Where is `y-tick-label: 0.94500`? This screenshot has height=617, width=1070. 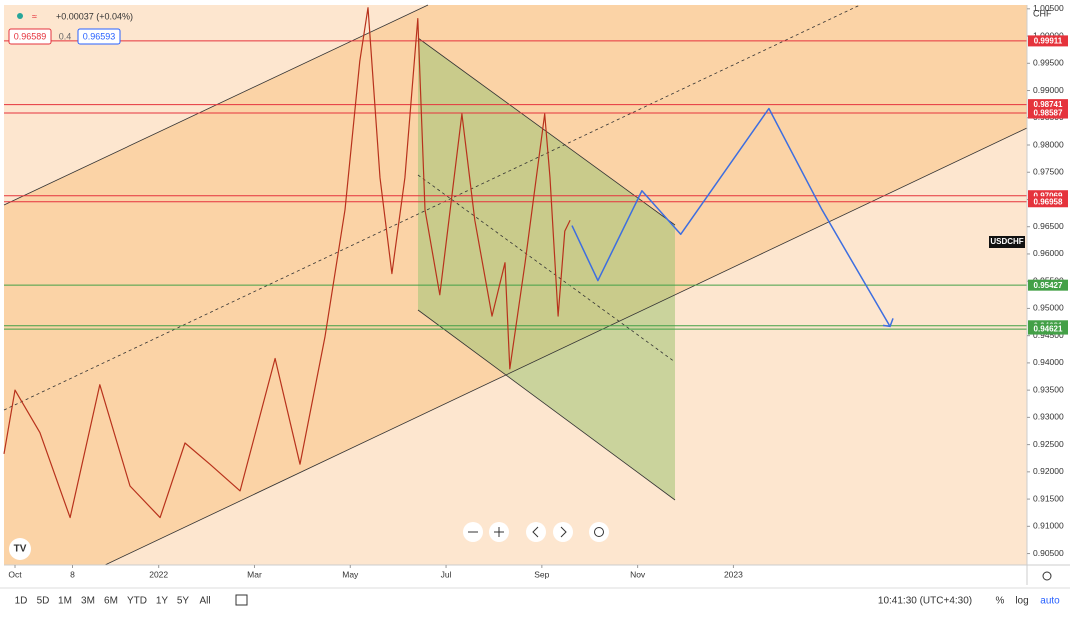
y-tick-label: 0.94500 is located at coordinates (1048, 335).